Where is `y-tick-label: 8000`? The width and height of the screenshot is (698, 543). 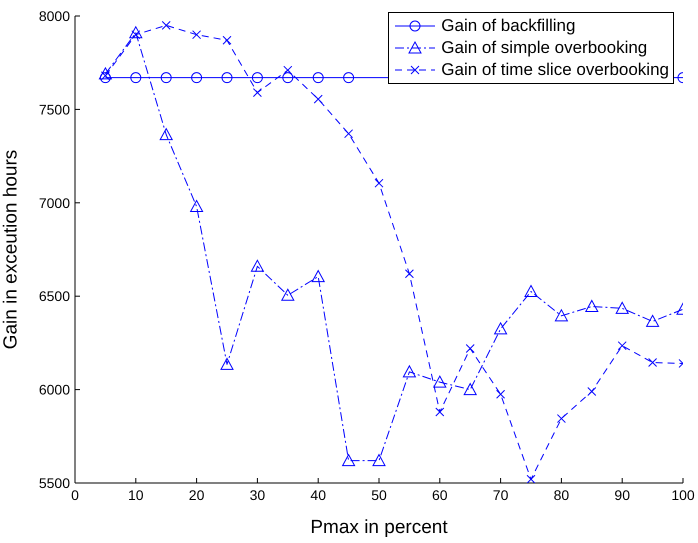 y-tick-label: 8000 is located at coordinates (54, 16).